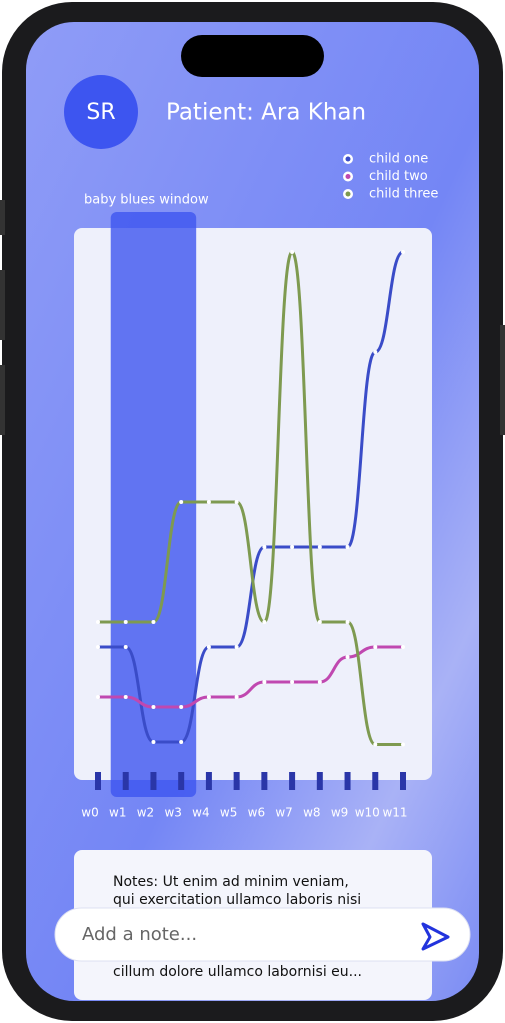 The width and height of the screenshot is (505, 1023). I want to click on x-tick-label: w11, so click(394, 813).